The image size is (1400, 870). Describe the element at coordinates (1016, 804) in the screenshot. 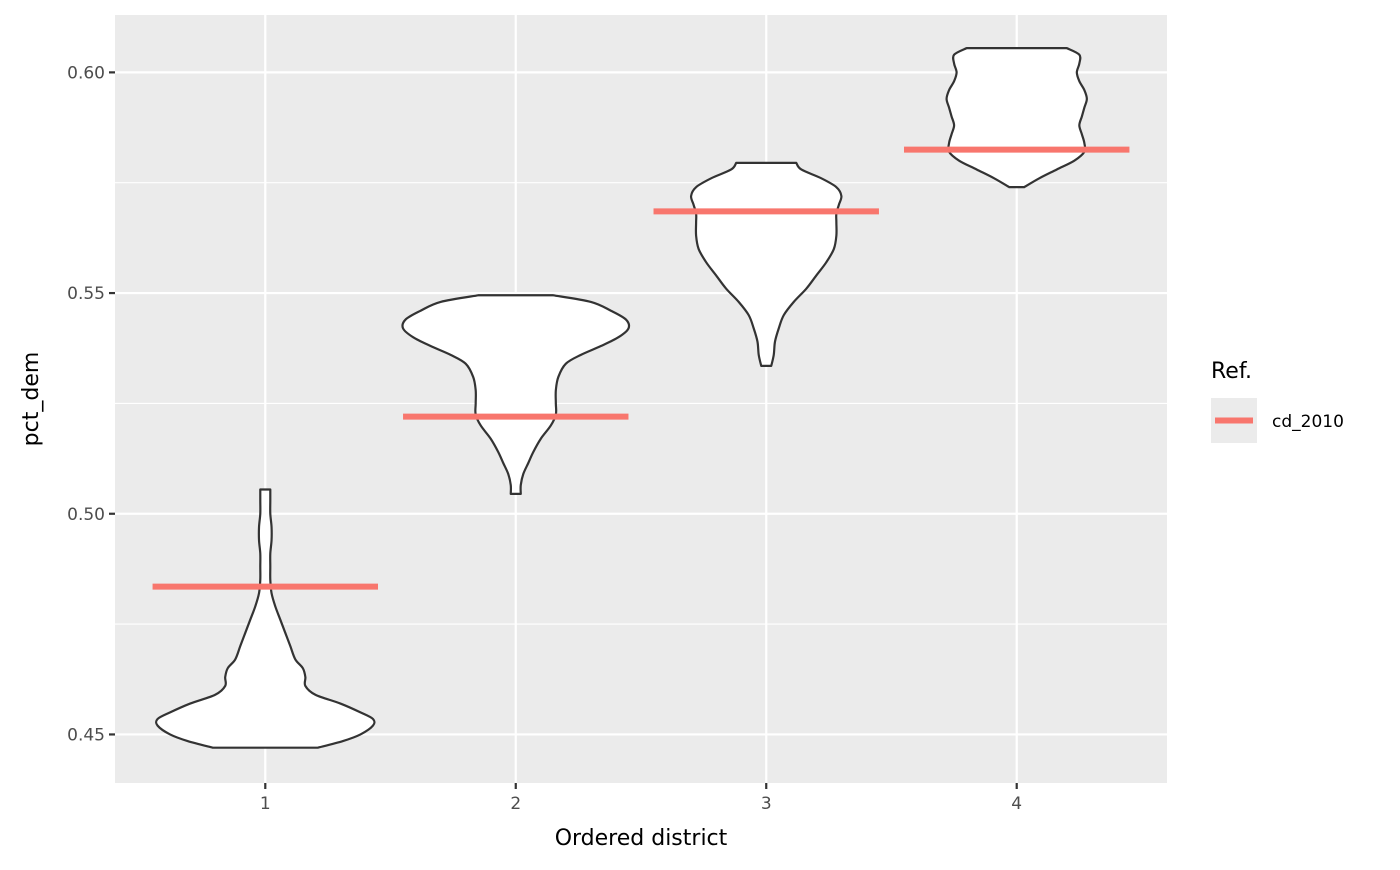

I see `x-tick-label-3: 4` at that location.